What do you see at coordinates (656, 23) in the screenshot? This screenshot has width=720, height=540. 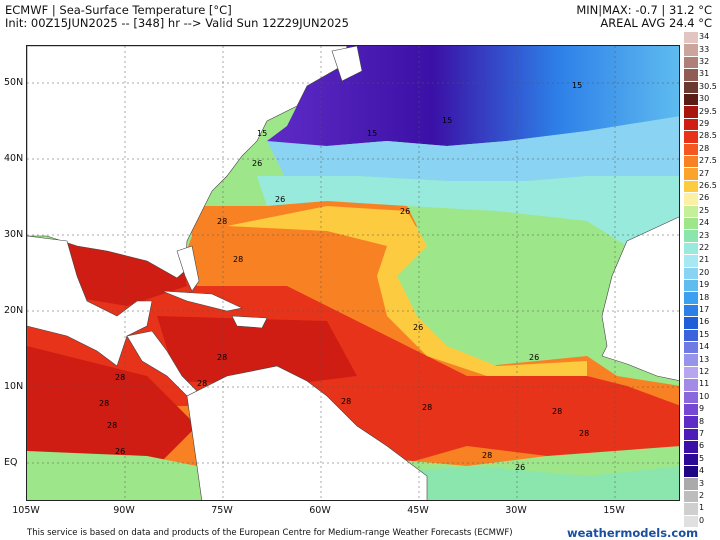 I see `areal-avg-text: AREAL AVG 24.4 °C` at bounding box center [656, 23].